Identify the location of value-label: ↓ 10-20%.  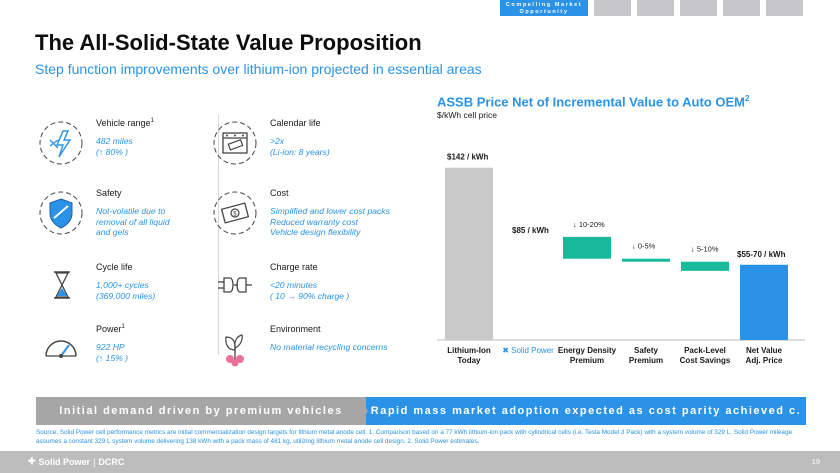
(589, 224).